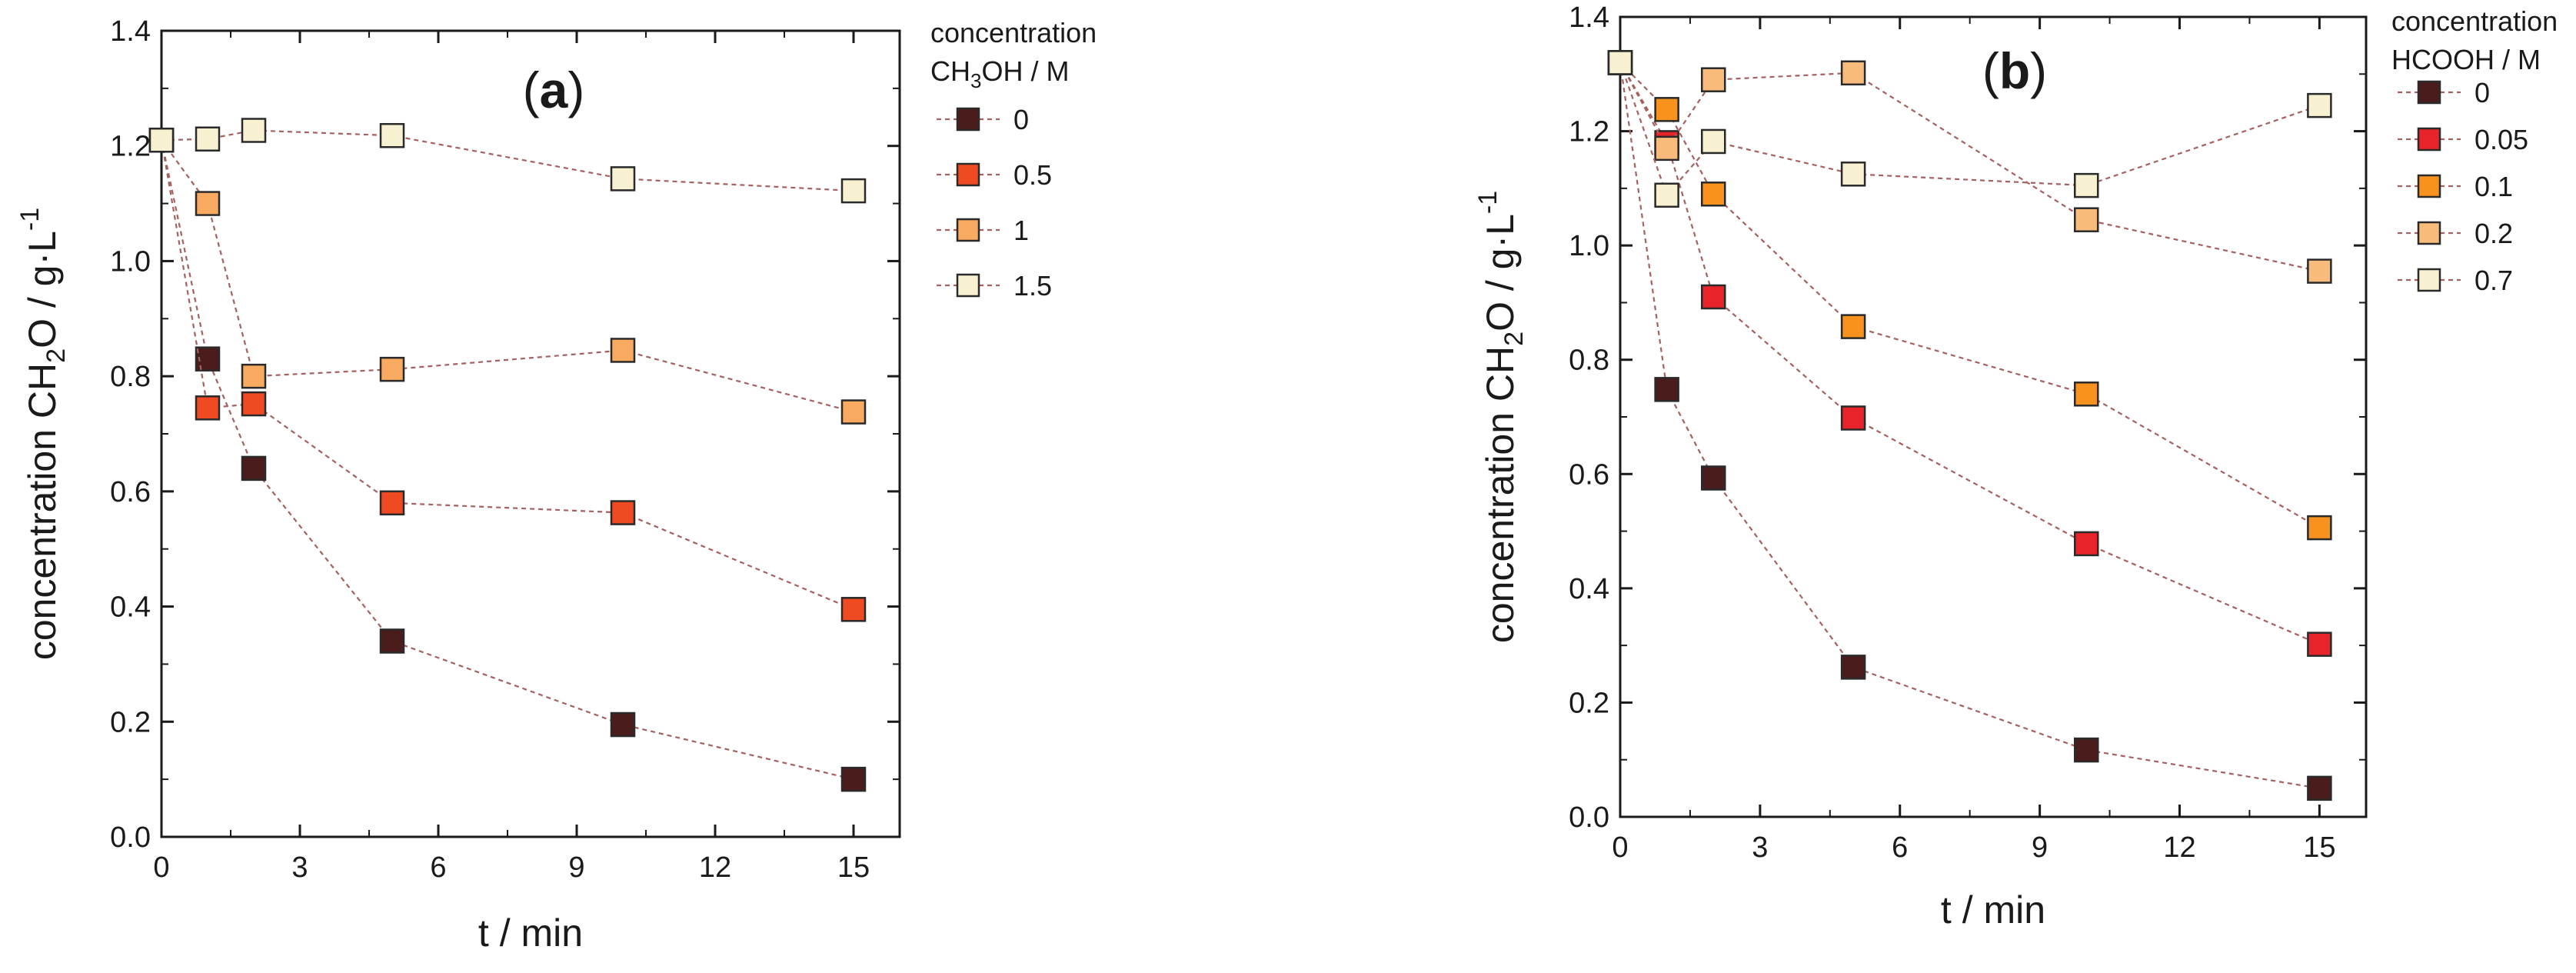 This screenshot has width=2576, height=973. What do you see at coordinates (2456, 280) in the screenshot?
I see `legend-item-0.7: 0.7` at bounding box center [2456, 280].